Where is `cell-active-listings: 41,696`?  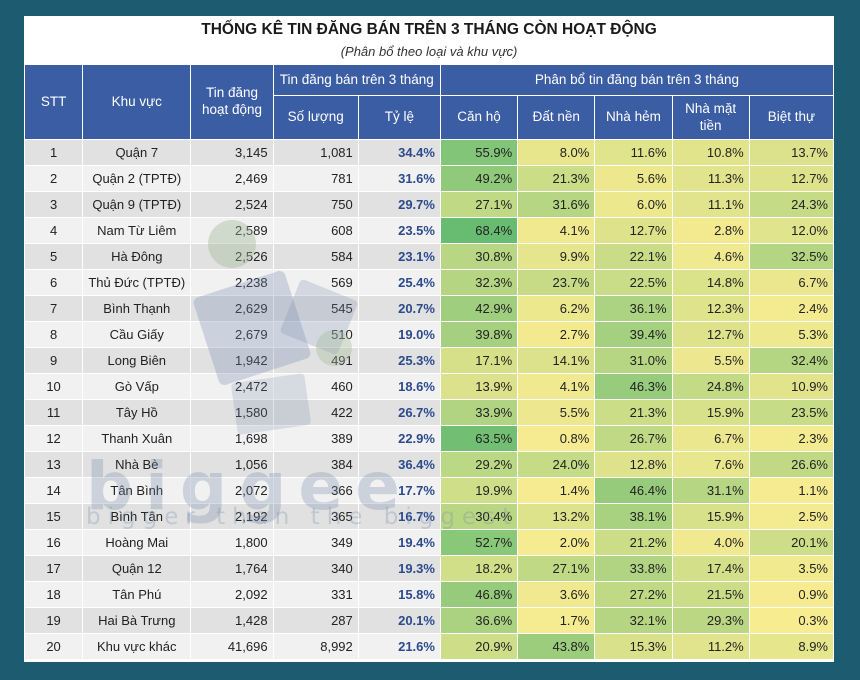 cell-active-listings: 41,696 is located at coordinates (232, 646).